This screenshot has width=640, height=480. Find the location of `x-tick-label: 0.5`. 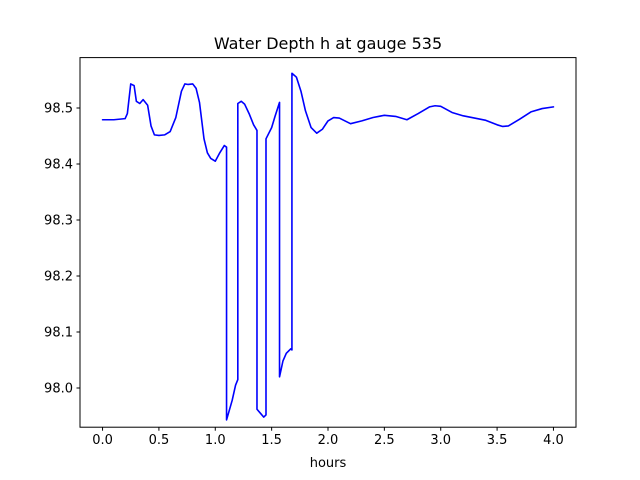

x-tick-label: 0.5 is located at coordinates (159, 440).